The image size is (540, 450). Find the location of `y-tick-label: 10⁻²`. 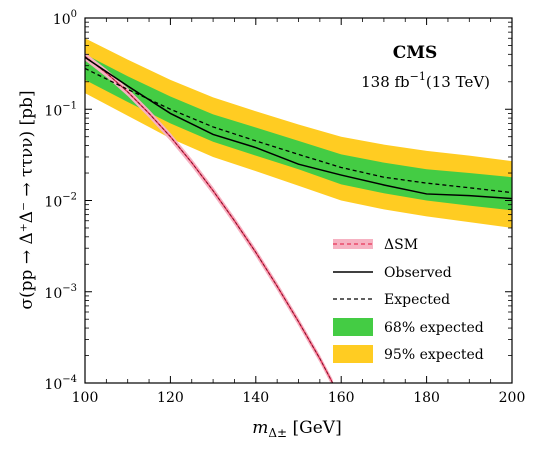

y-tick-label: 10⁻² is located at coordinates (60, 201).